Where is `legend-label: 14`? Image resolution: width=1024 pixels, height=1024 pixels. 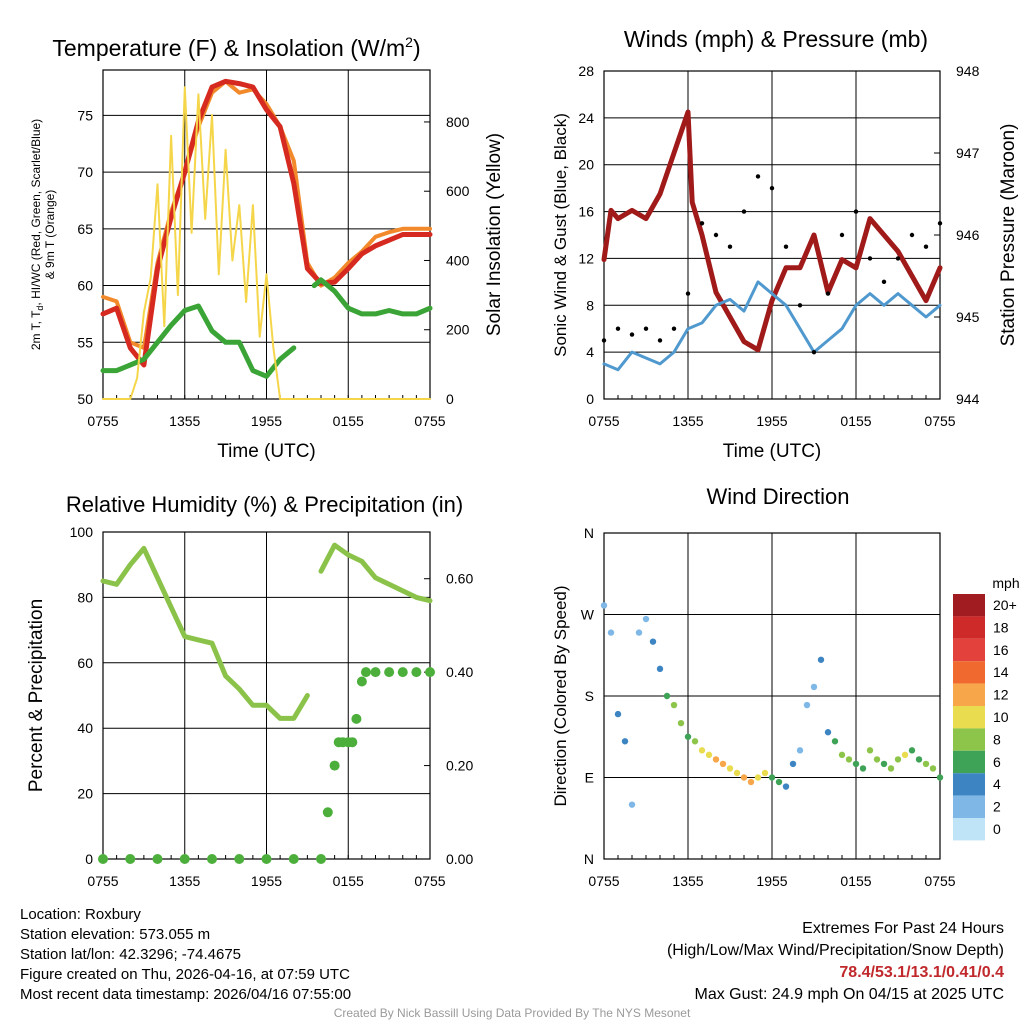 legend-label: 14 is located at coordinates (1001, 672).